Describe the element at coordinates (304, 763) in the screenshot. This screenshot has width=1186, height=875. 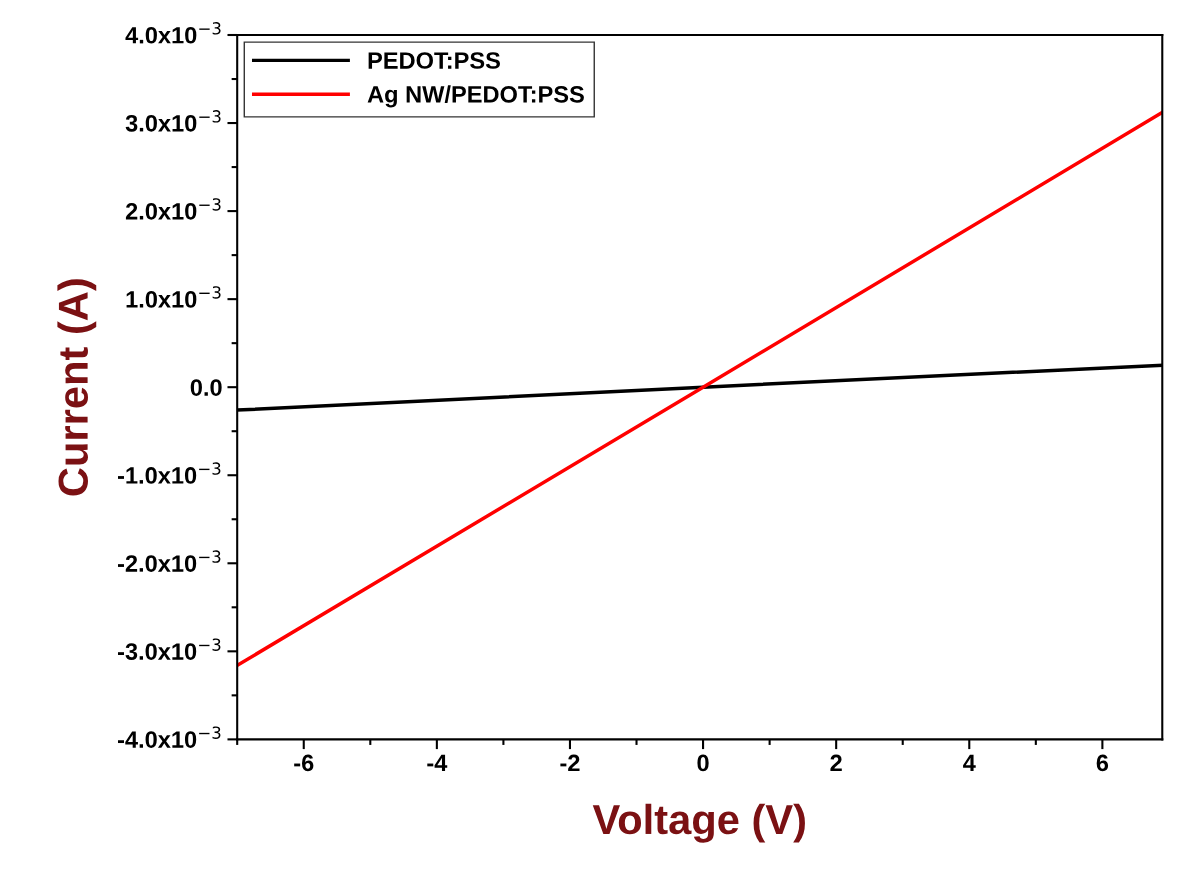
I see `x-tick-label: -6` at that location.